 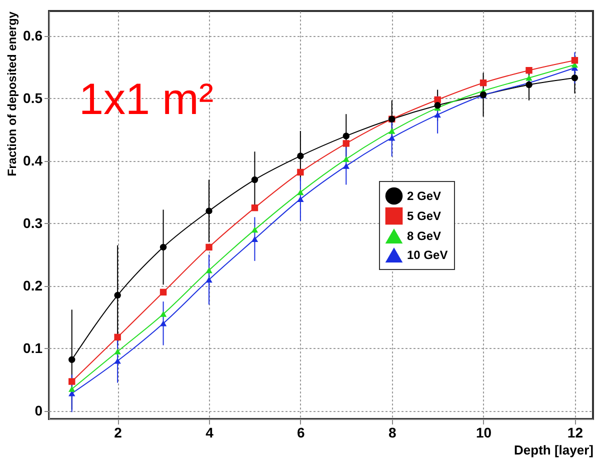 I want to click on x-tick-label: 4, so click(x=210, y=432).